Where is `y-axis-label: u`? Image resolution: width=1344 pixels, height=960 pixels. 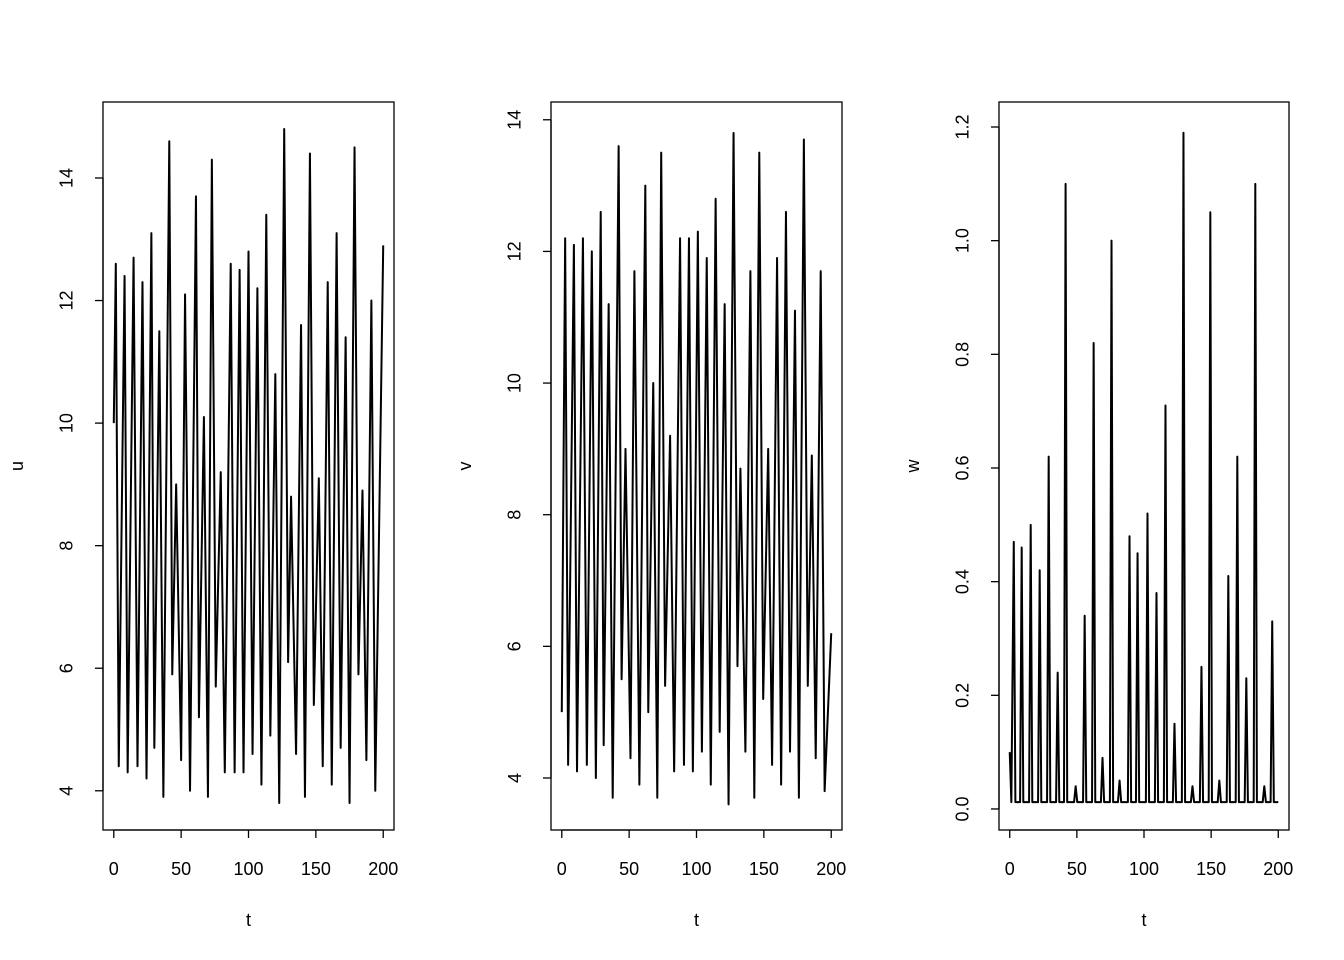 y-axis-label: u is located at coordinates (17, 466).